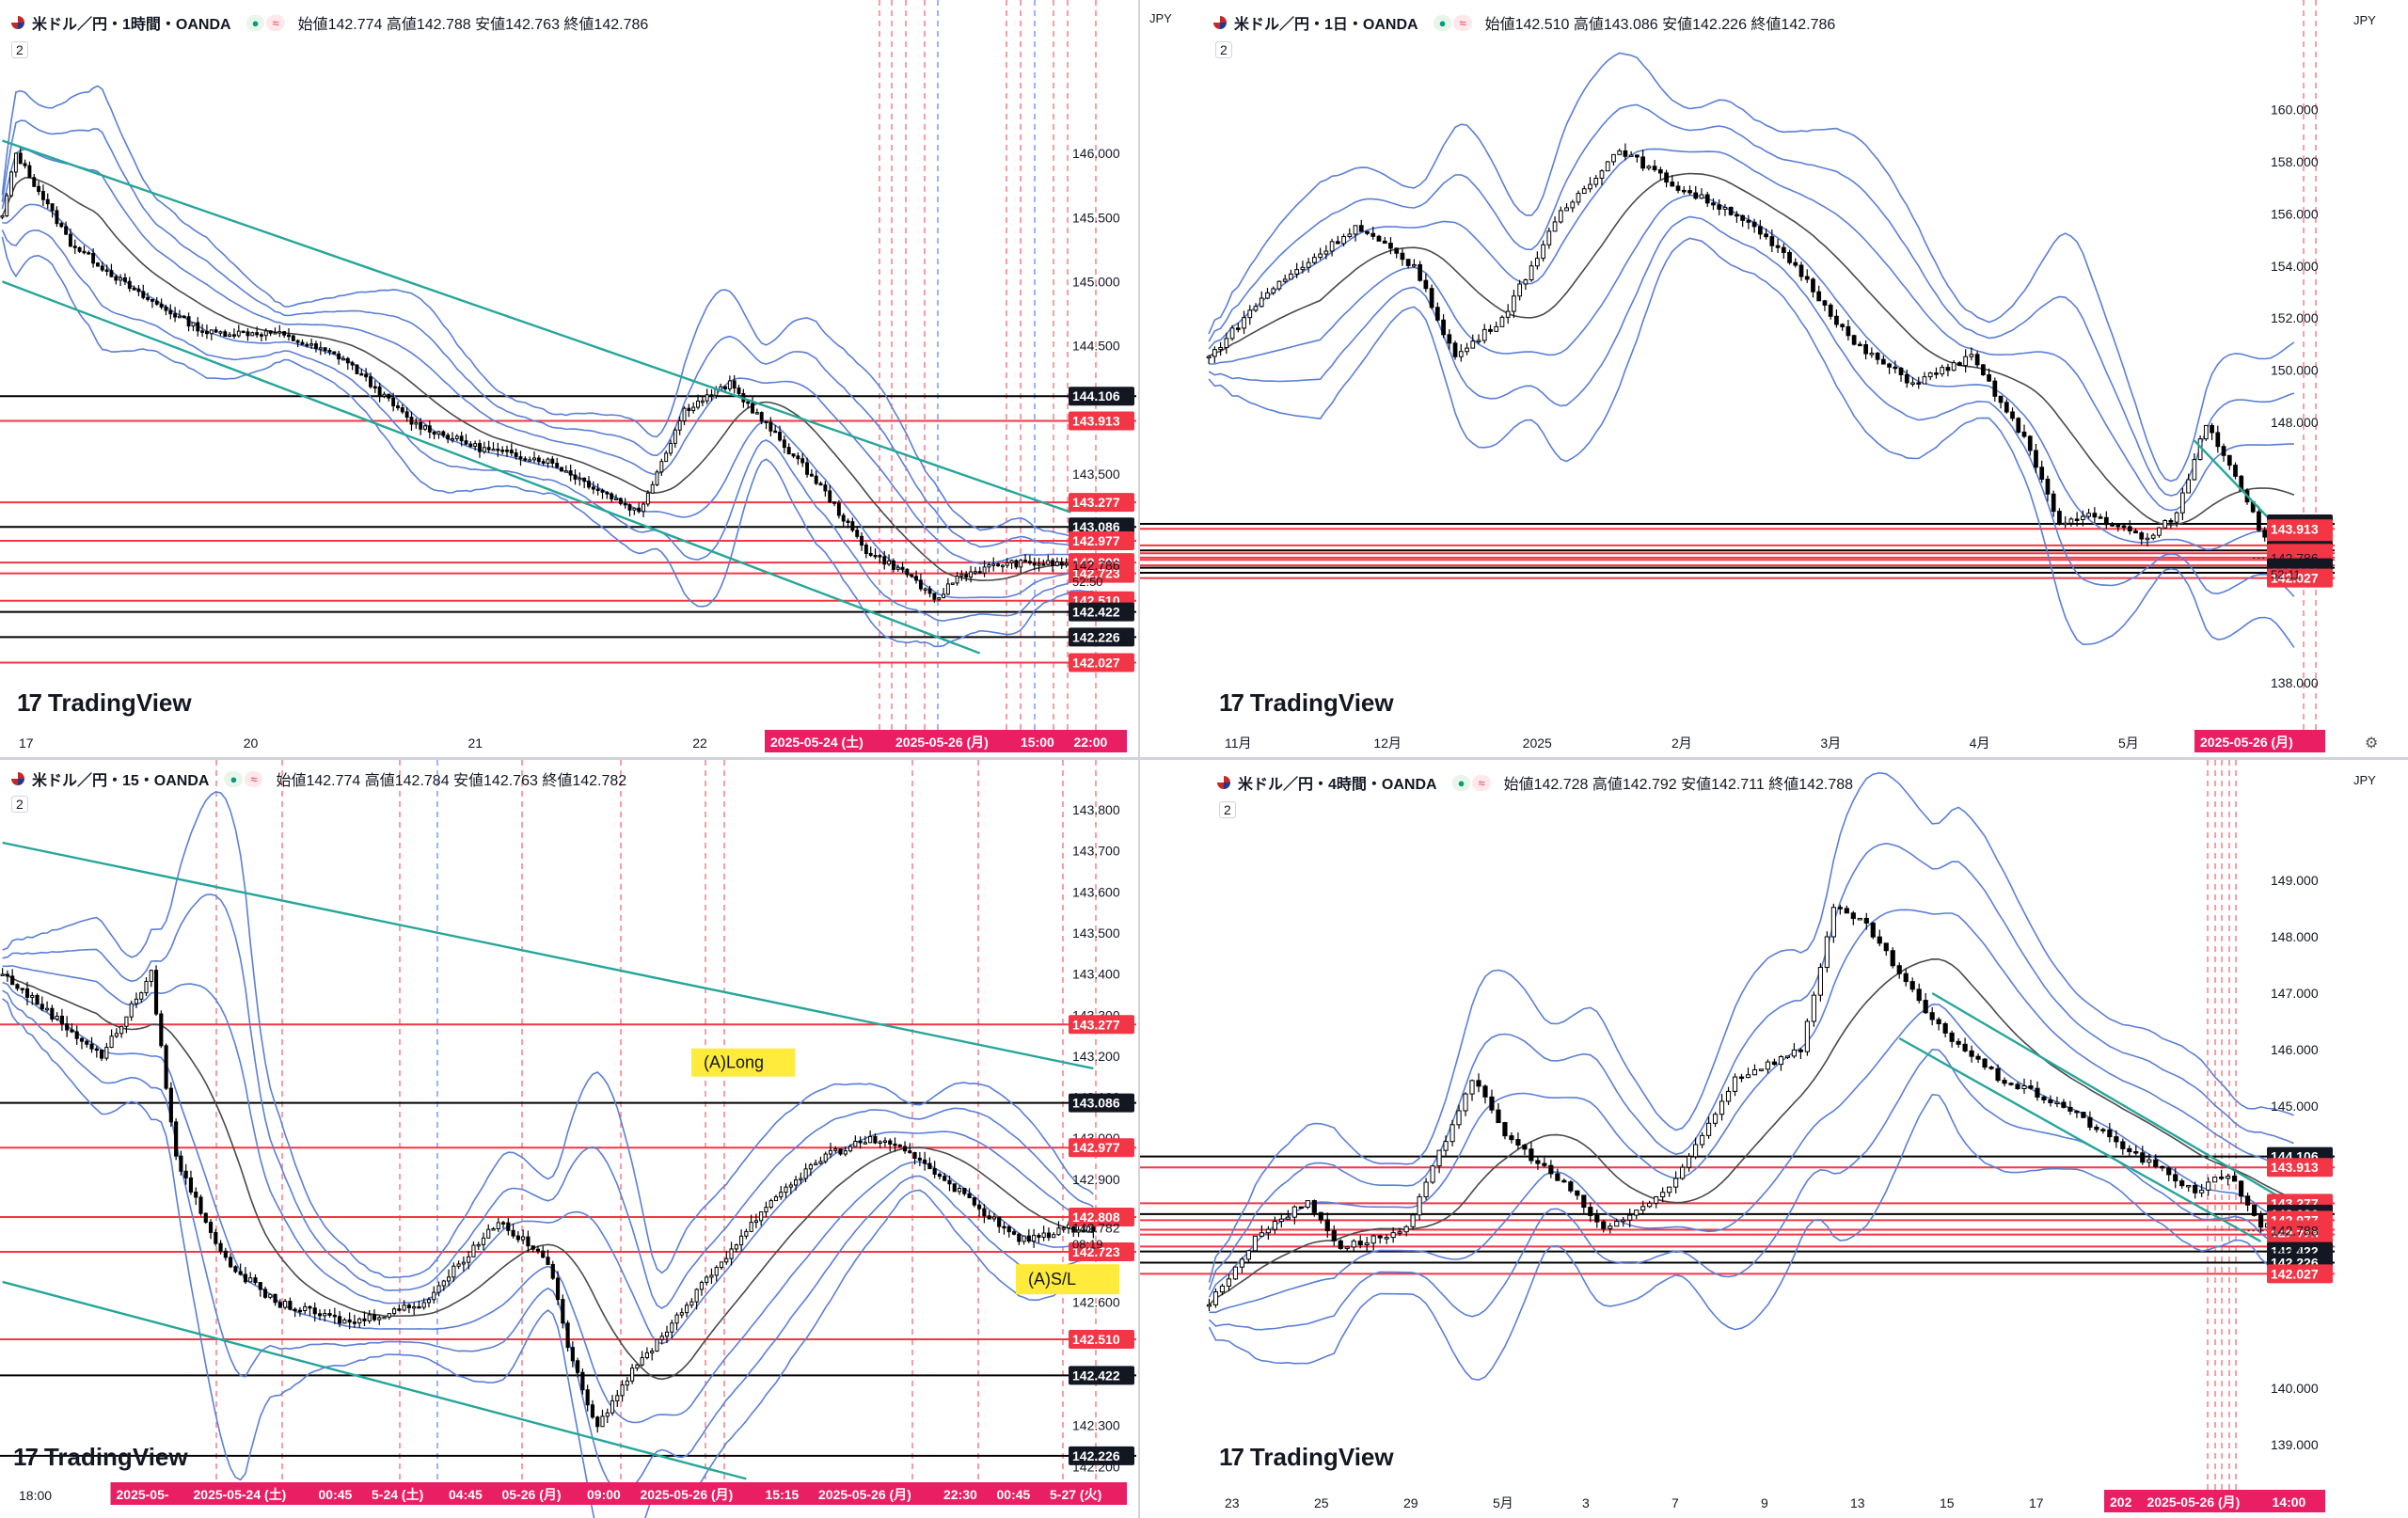  Describe the element at coordinates (121, 781) in the screenshot. I see `symbol-title-15m: 米ドル／円・15・OANDA` at that location.